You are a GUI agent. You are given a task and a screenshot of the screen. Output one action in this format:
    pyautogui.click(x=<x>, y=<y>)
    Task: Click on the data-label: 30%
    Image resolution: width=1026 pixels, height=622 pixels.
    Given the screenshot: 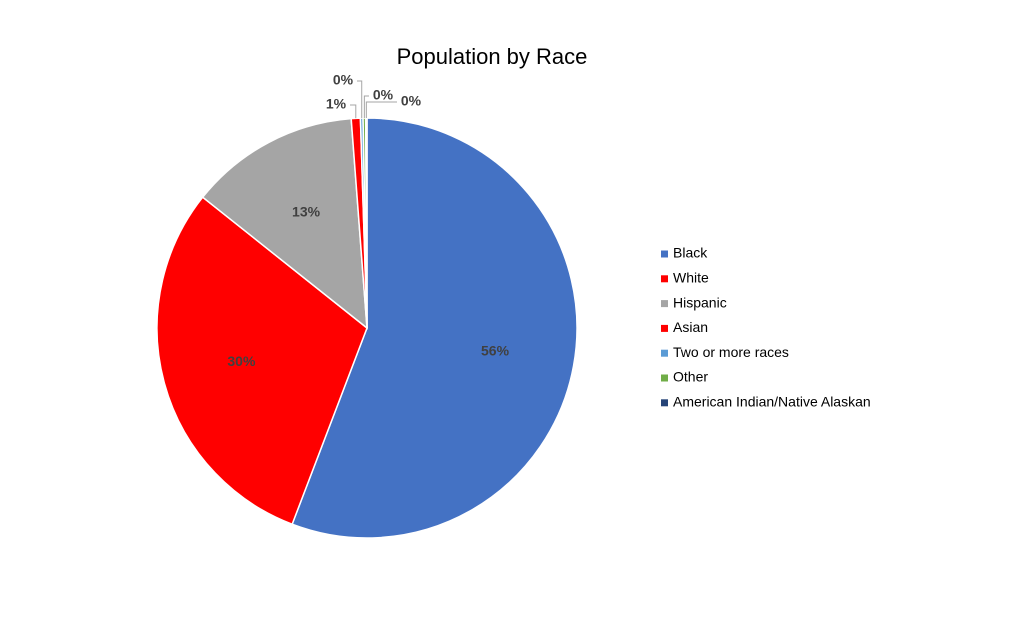 What is the action you would take?
    pyautogui.click(x=241, y=361)
    